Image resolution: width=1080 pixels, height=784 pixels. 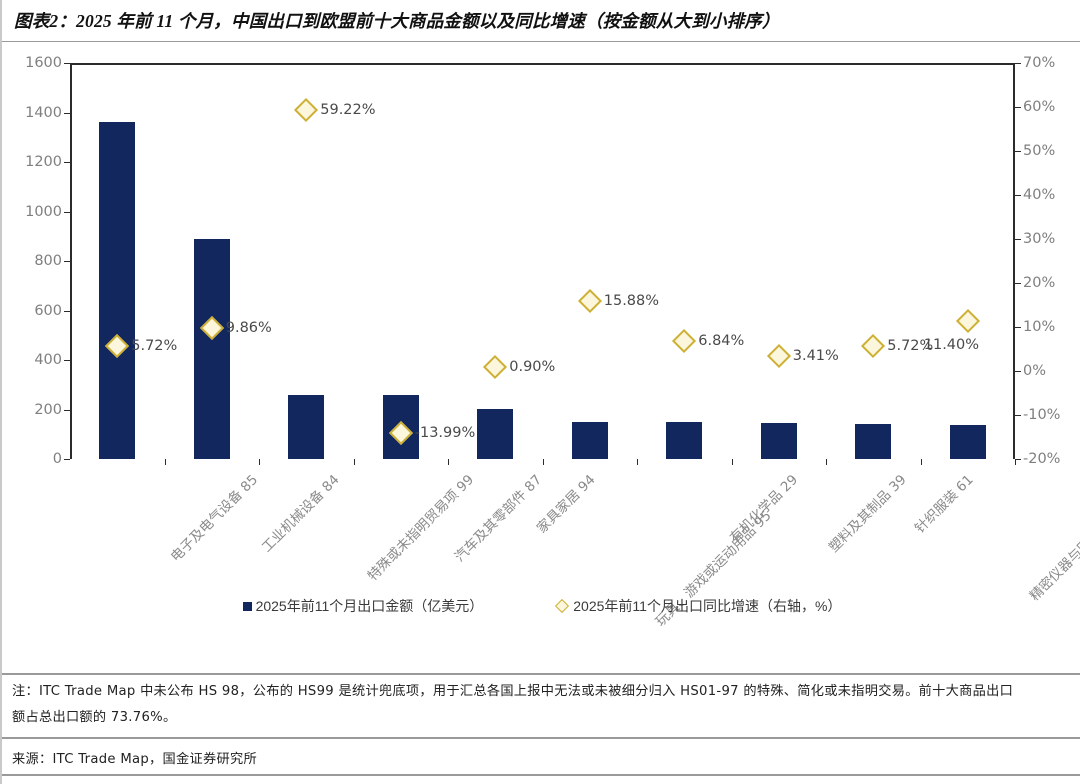 I want to click on data-point-label: 3.41%, so click(x=815, y=355).